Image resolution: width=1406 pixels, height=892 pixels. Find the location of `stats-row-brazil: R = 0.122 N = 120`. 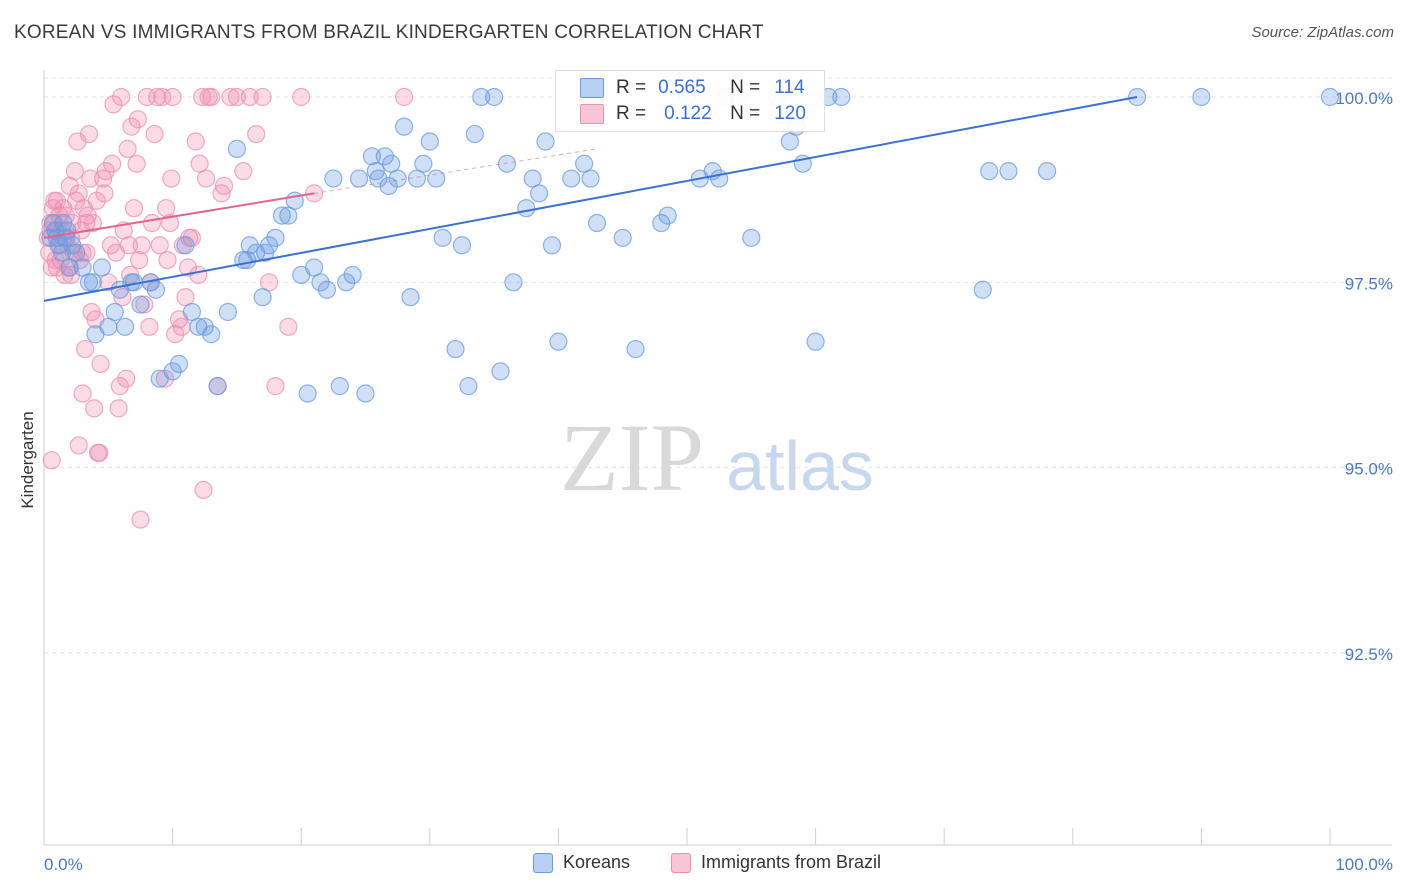

stats-row-brazil: R = 0.122 N = 120 is located at coordinates (681, 114).